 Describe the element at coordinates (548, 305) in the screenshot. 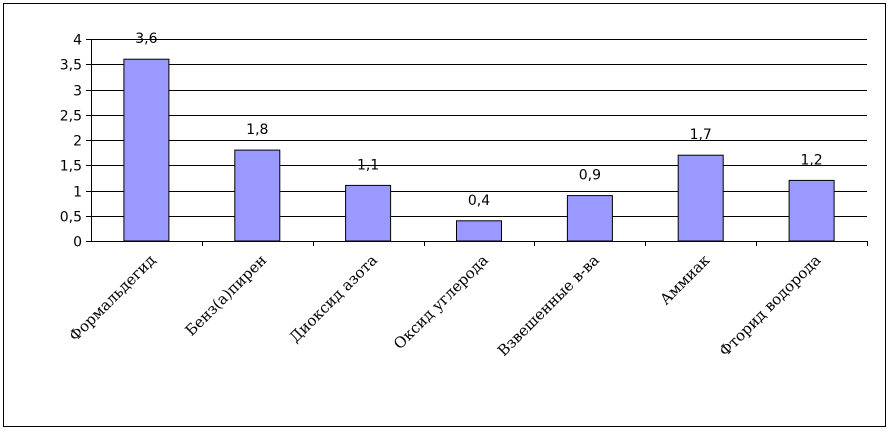

I see `category-label: Взвешенные в-ва` at that location.